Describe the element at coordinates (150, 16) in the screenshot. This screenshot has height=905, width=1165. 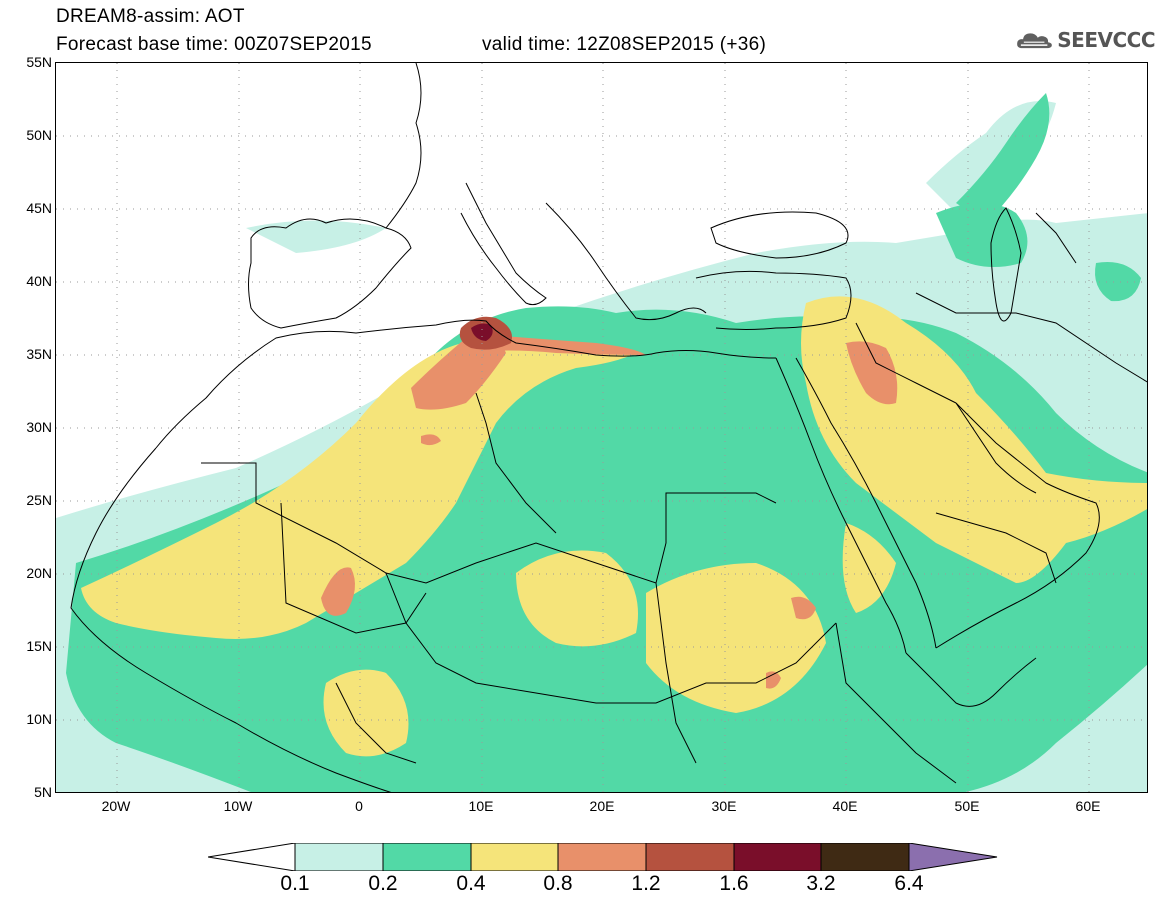
I see `map-title: DREAM8-assim: AOT` at that location.